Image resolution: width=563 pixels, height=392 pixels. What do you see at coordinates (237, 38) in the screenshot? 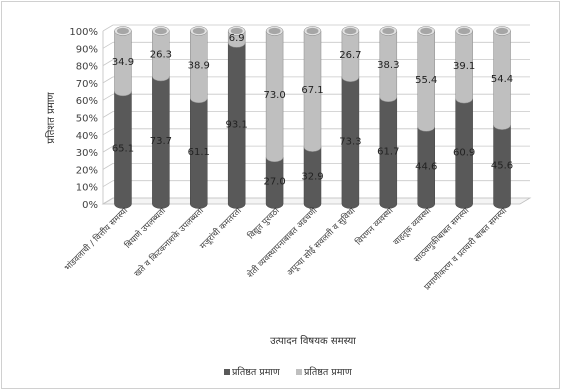
I see `data-label-series-2: 6.9` at bounding box center [237, 38].